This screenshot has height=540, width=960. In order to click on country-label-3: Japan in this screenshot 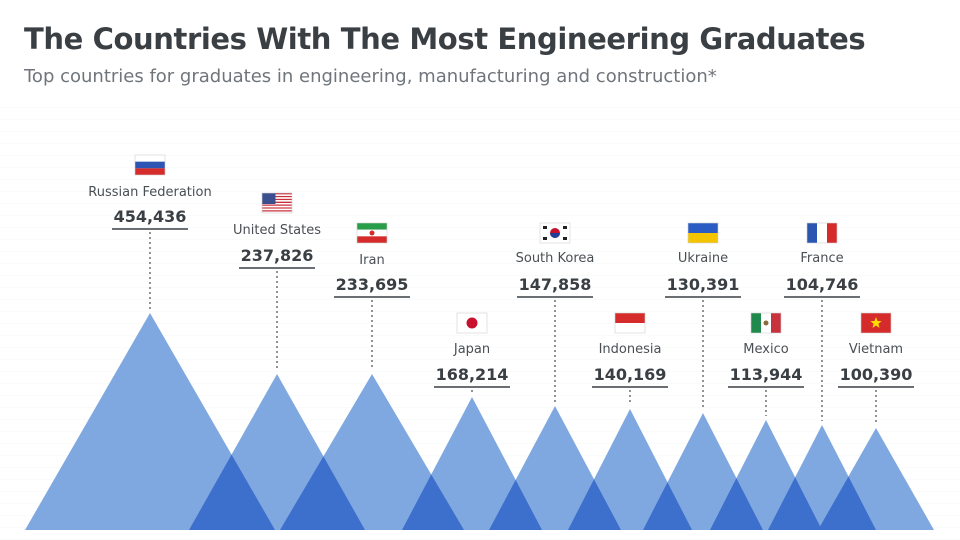, I will do `click(471, 349)`.